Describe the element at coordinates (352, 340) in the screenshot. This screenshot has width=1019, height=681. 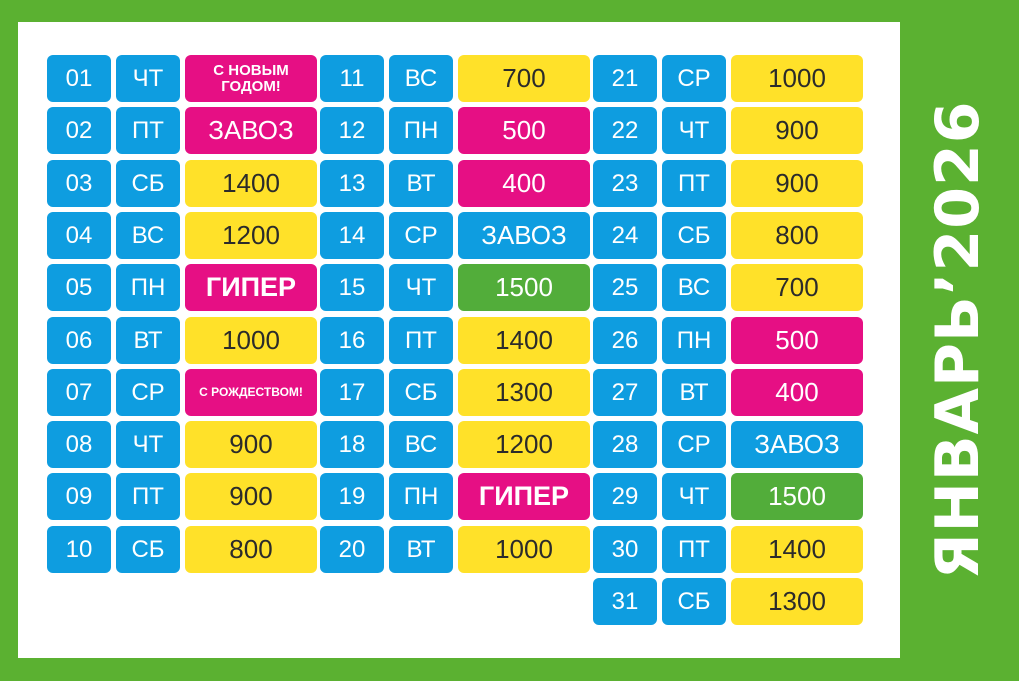
I see `day-number: 16` at that location.